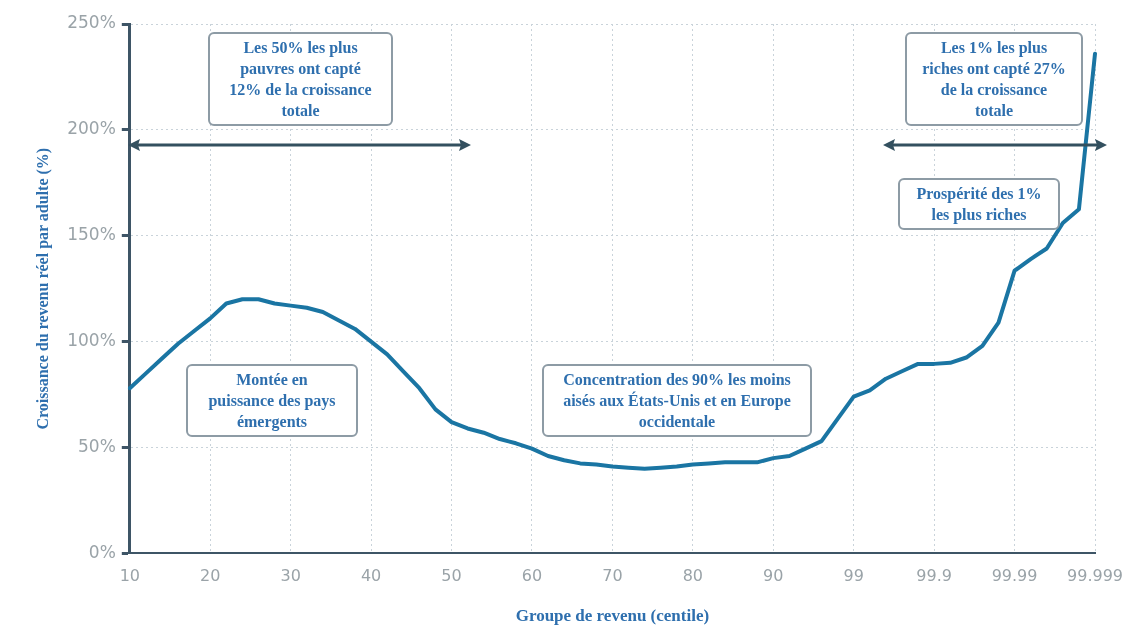 This screenshot has height=637, width=1137. Describe the element at coordinates (612, 576) in the screenshot. I see `x-tick-label: 70` at that location.